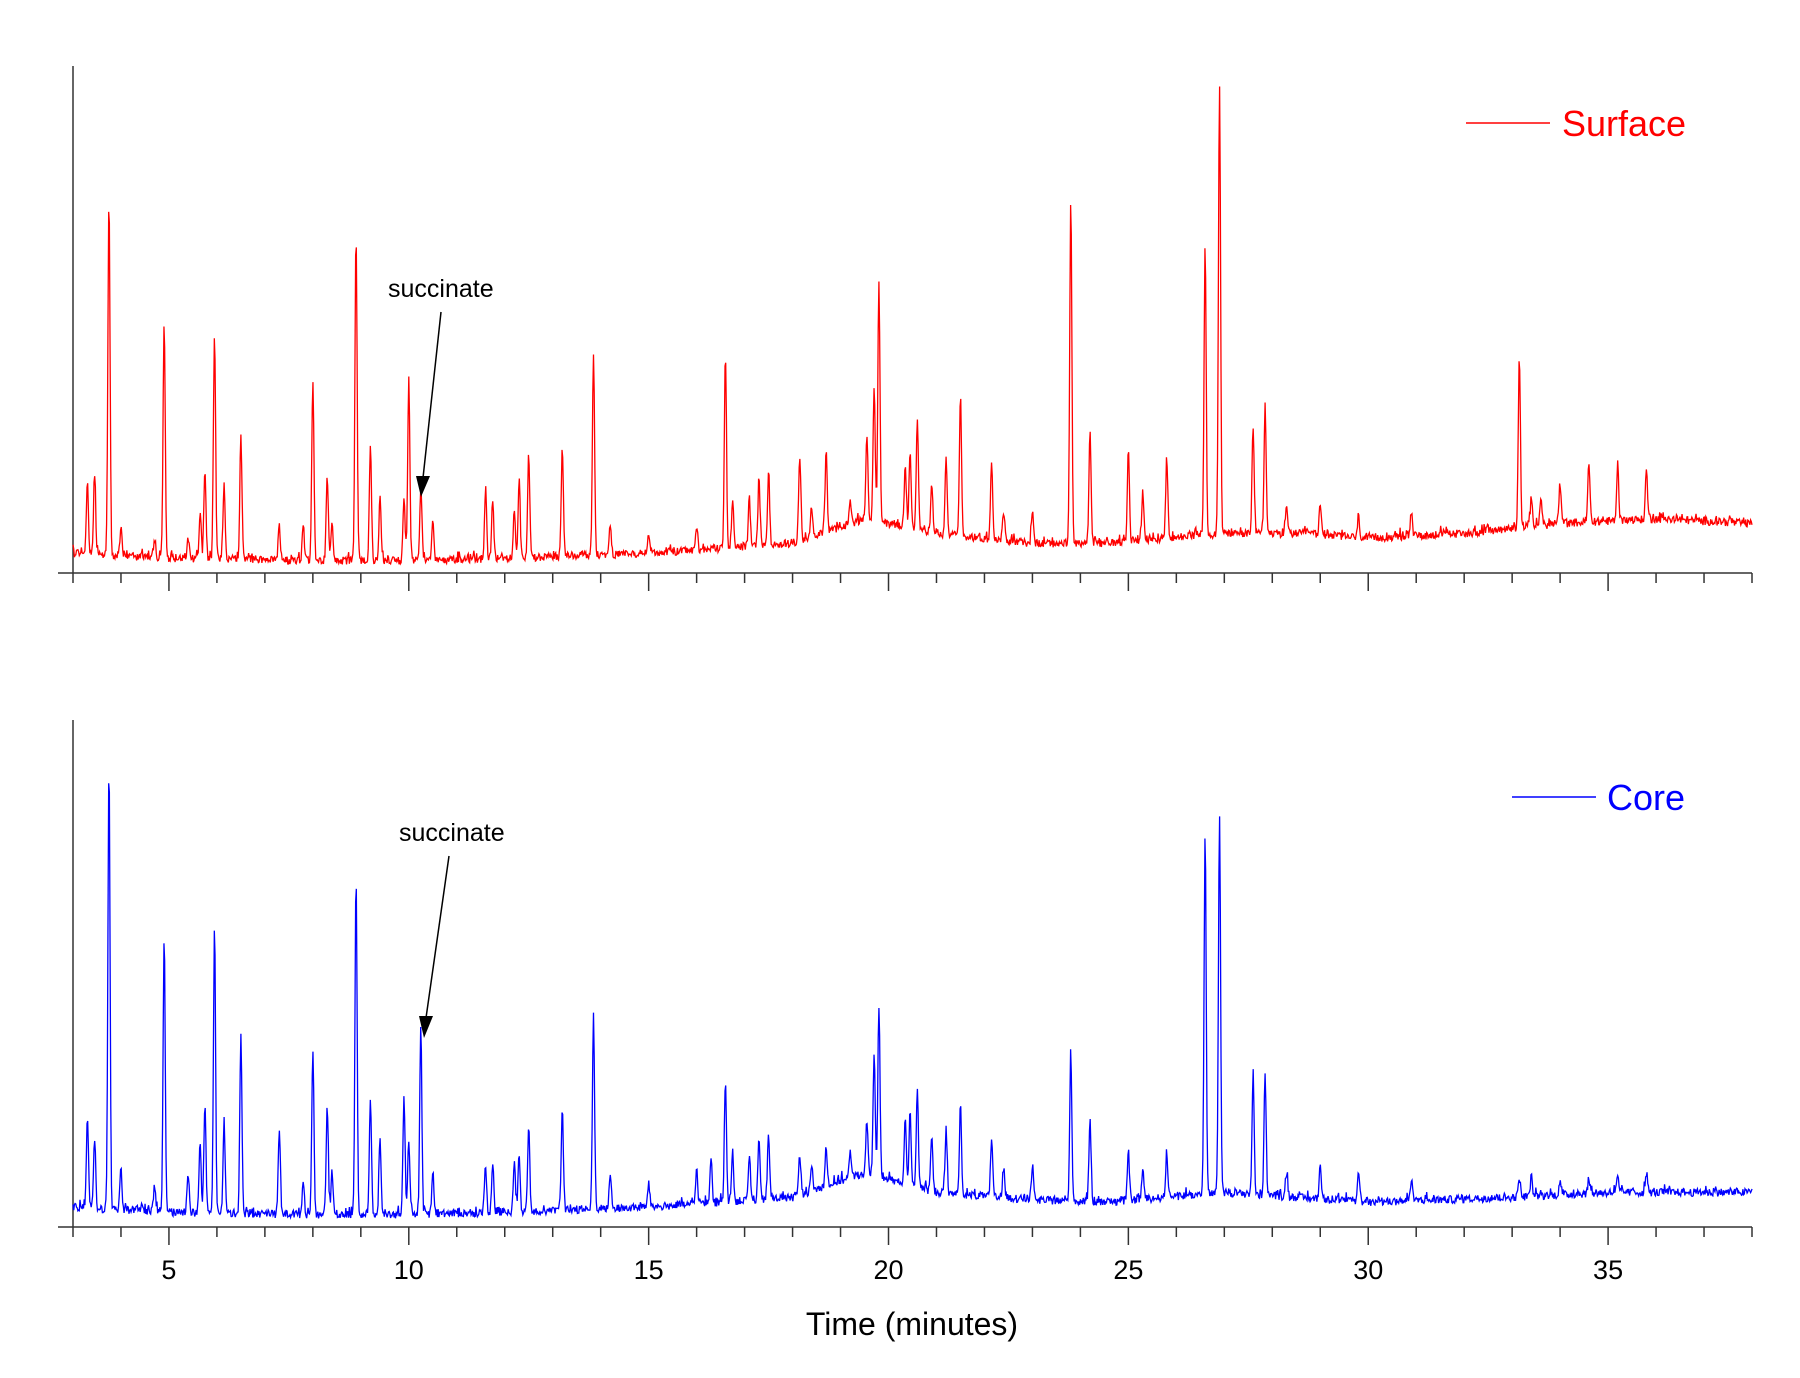 This screenshot has height=1378, width=1800. Describe the element at coordinates (888, 1270) in the screenshot. I see `x-tick-label-20: 20` at that location.